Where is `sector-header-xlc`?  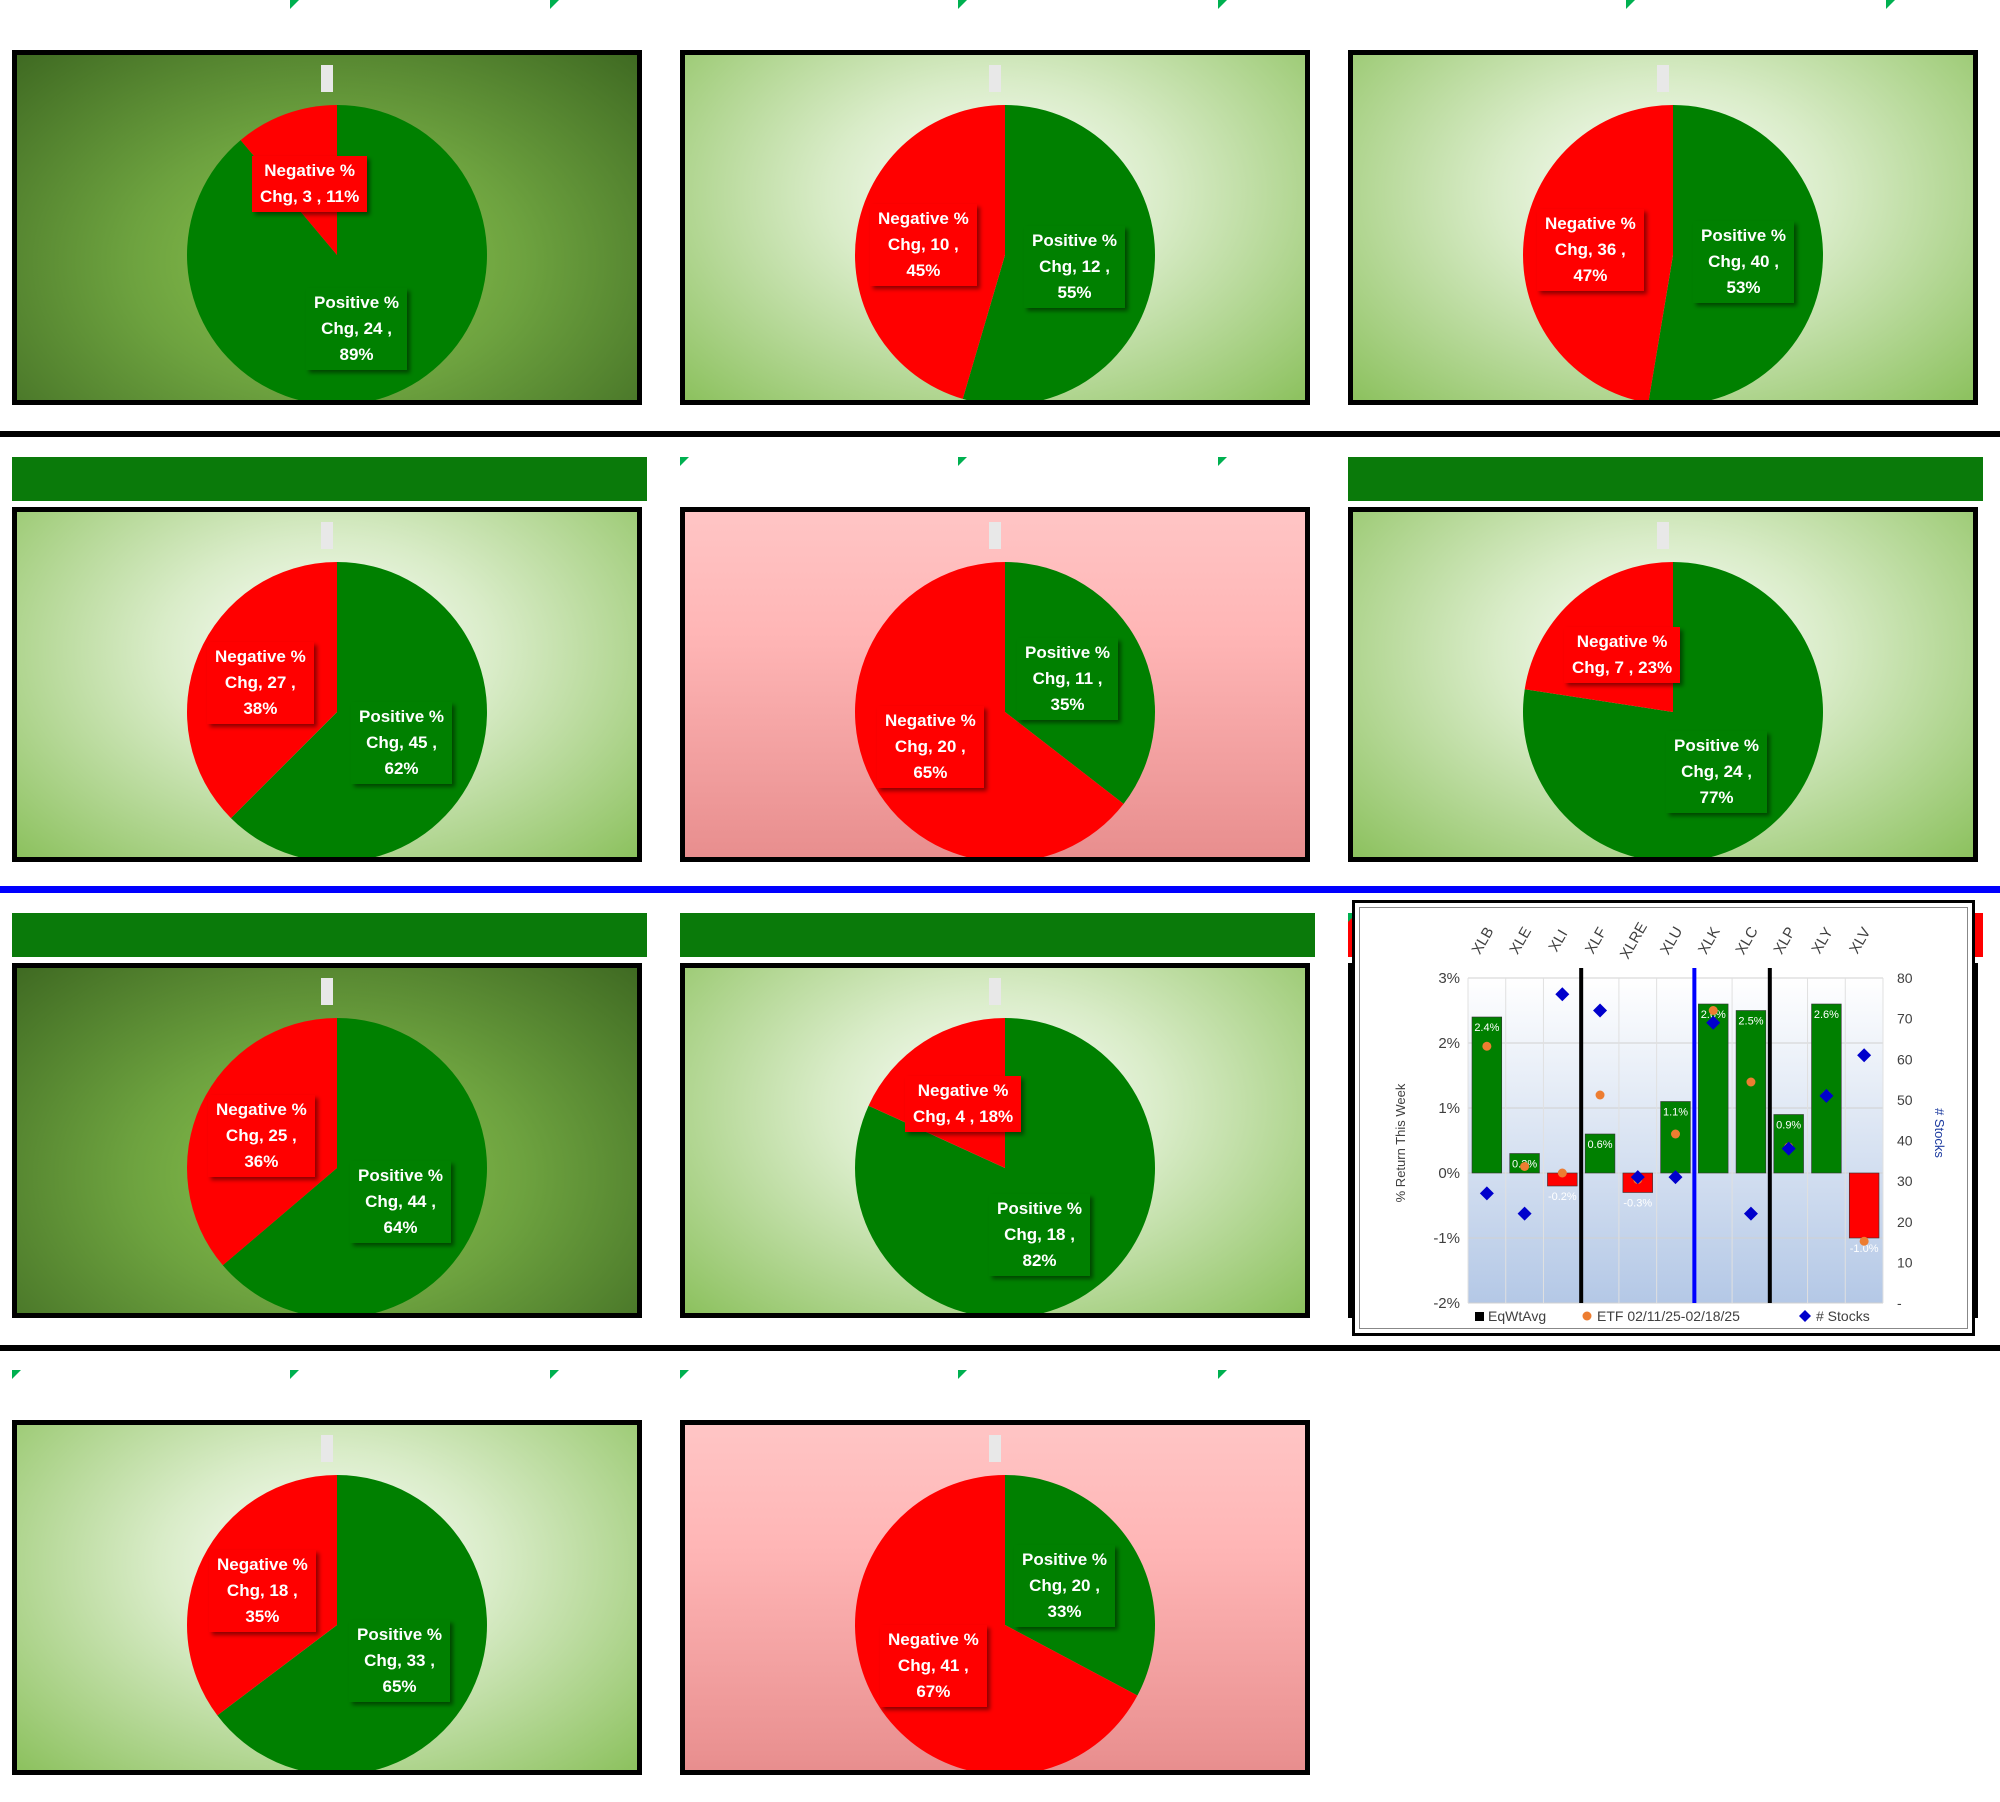 sector-header-xlc is located at coordinates (997, 935).